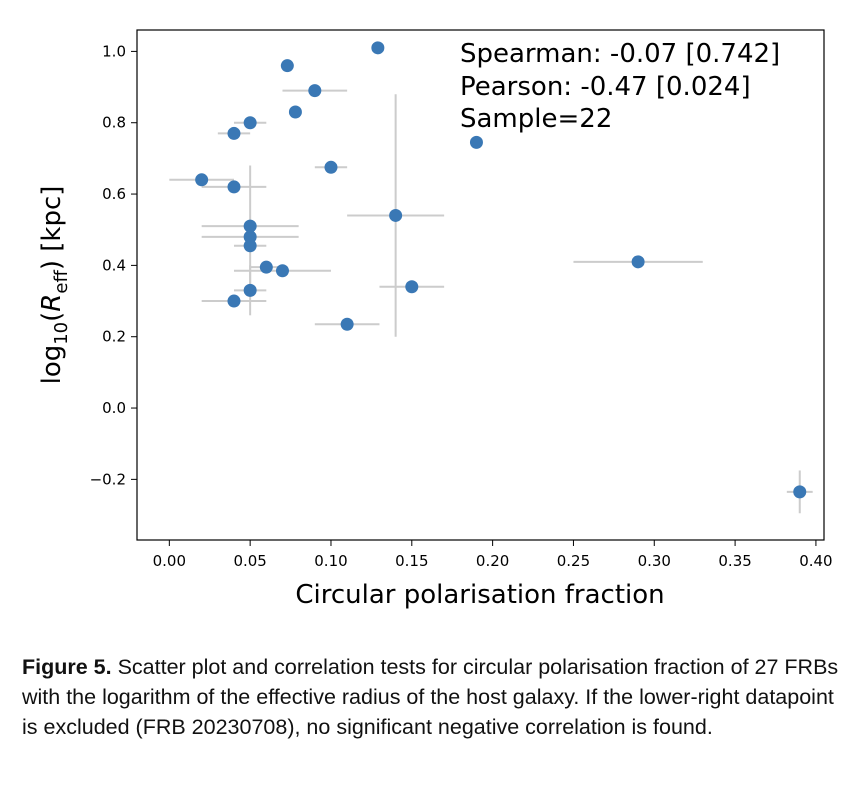 This screenshot has width=864, height=804. I want to click on x-tick-label: 0.00, so click(169, 561).